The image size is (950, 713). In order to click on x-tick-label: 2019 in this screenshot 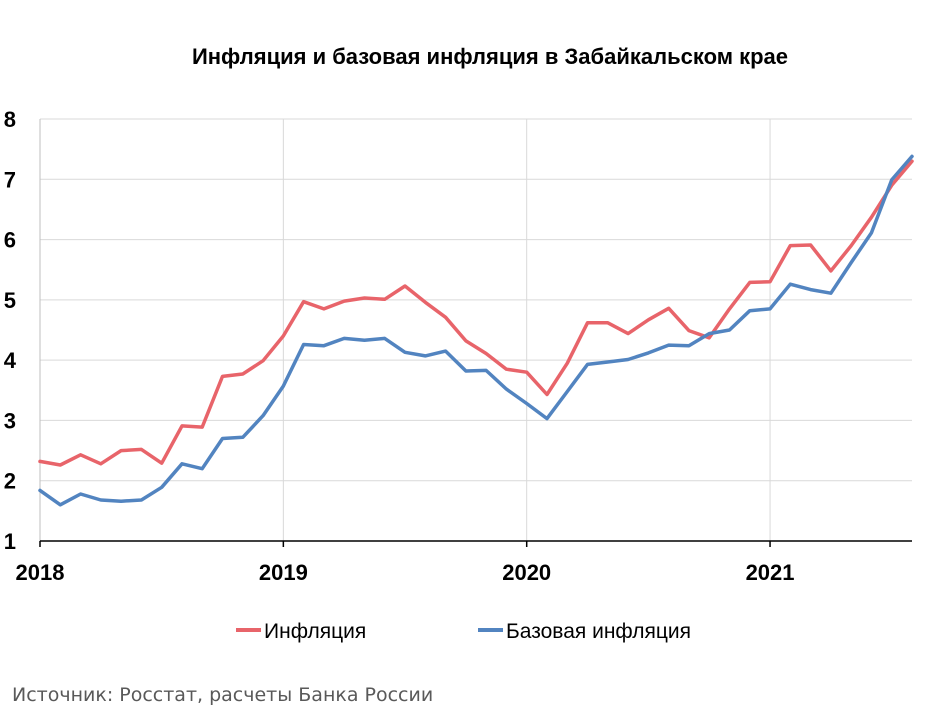, I will do `click(283, 572)`.